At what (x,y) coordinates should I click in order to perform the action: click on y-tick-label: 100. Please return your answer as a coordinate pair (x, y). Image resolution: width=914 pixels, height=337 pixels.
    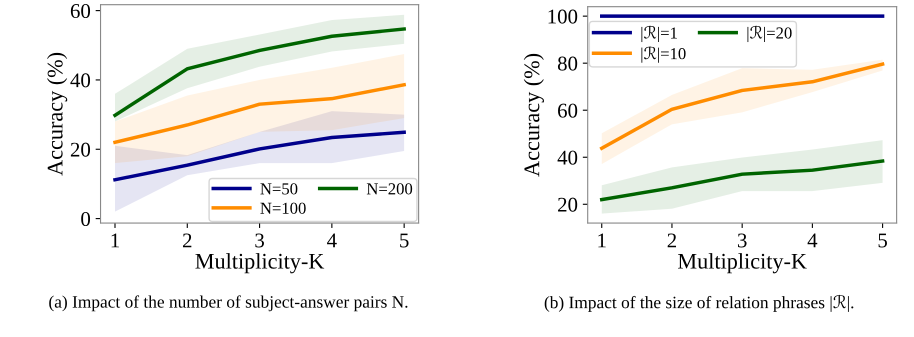
    Looking at the image, I should click on (563, 17).